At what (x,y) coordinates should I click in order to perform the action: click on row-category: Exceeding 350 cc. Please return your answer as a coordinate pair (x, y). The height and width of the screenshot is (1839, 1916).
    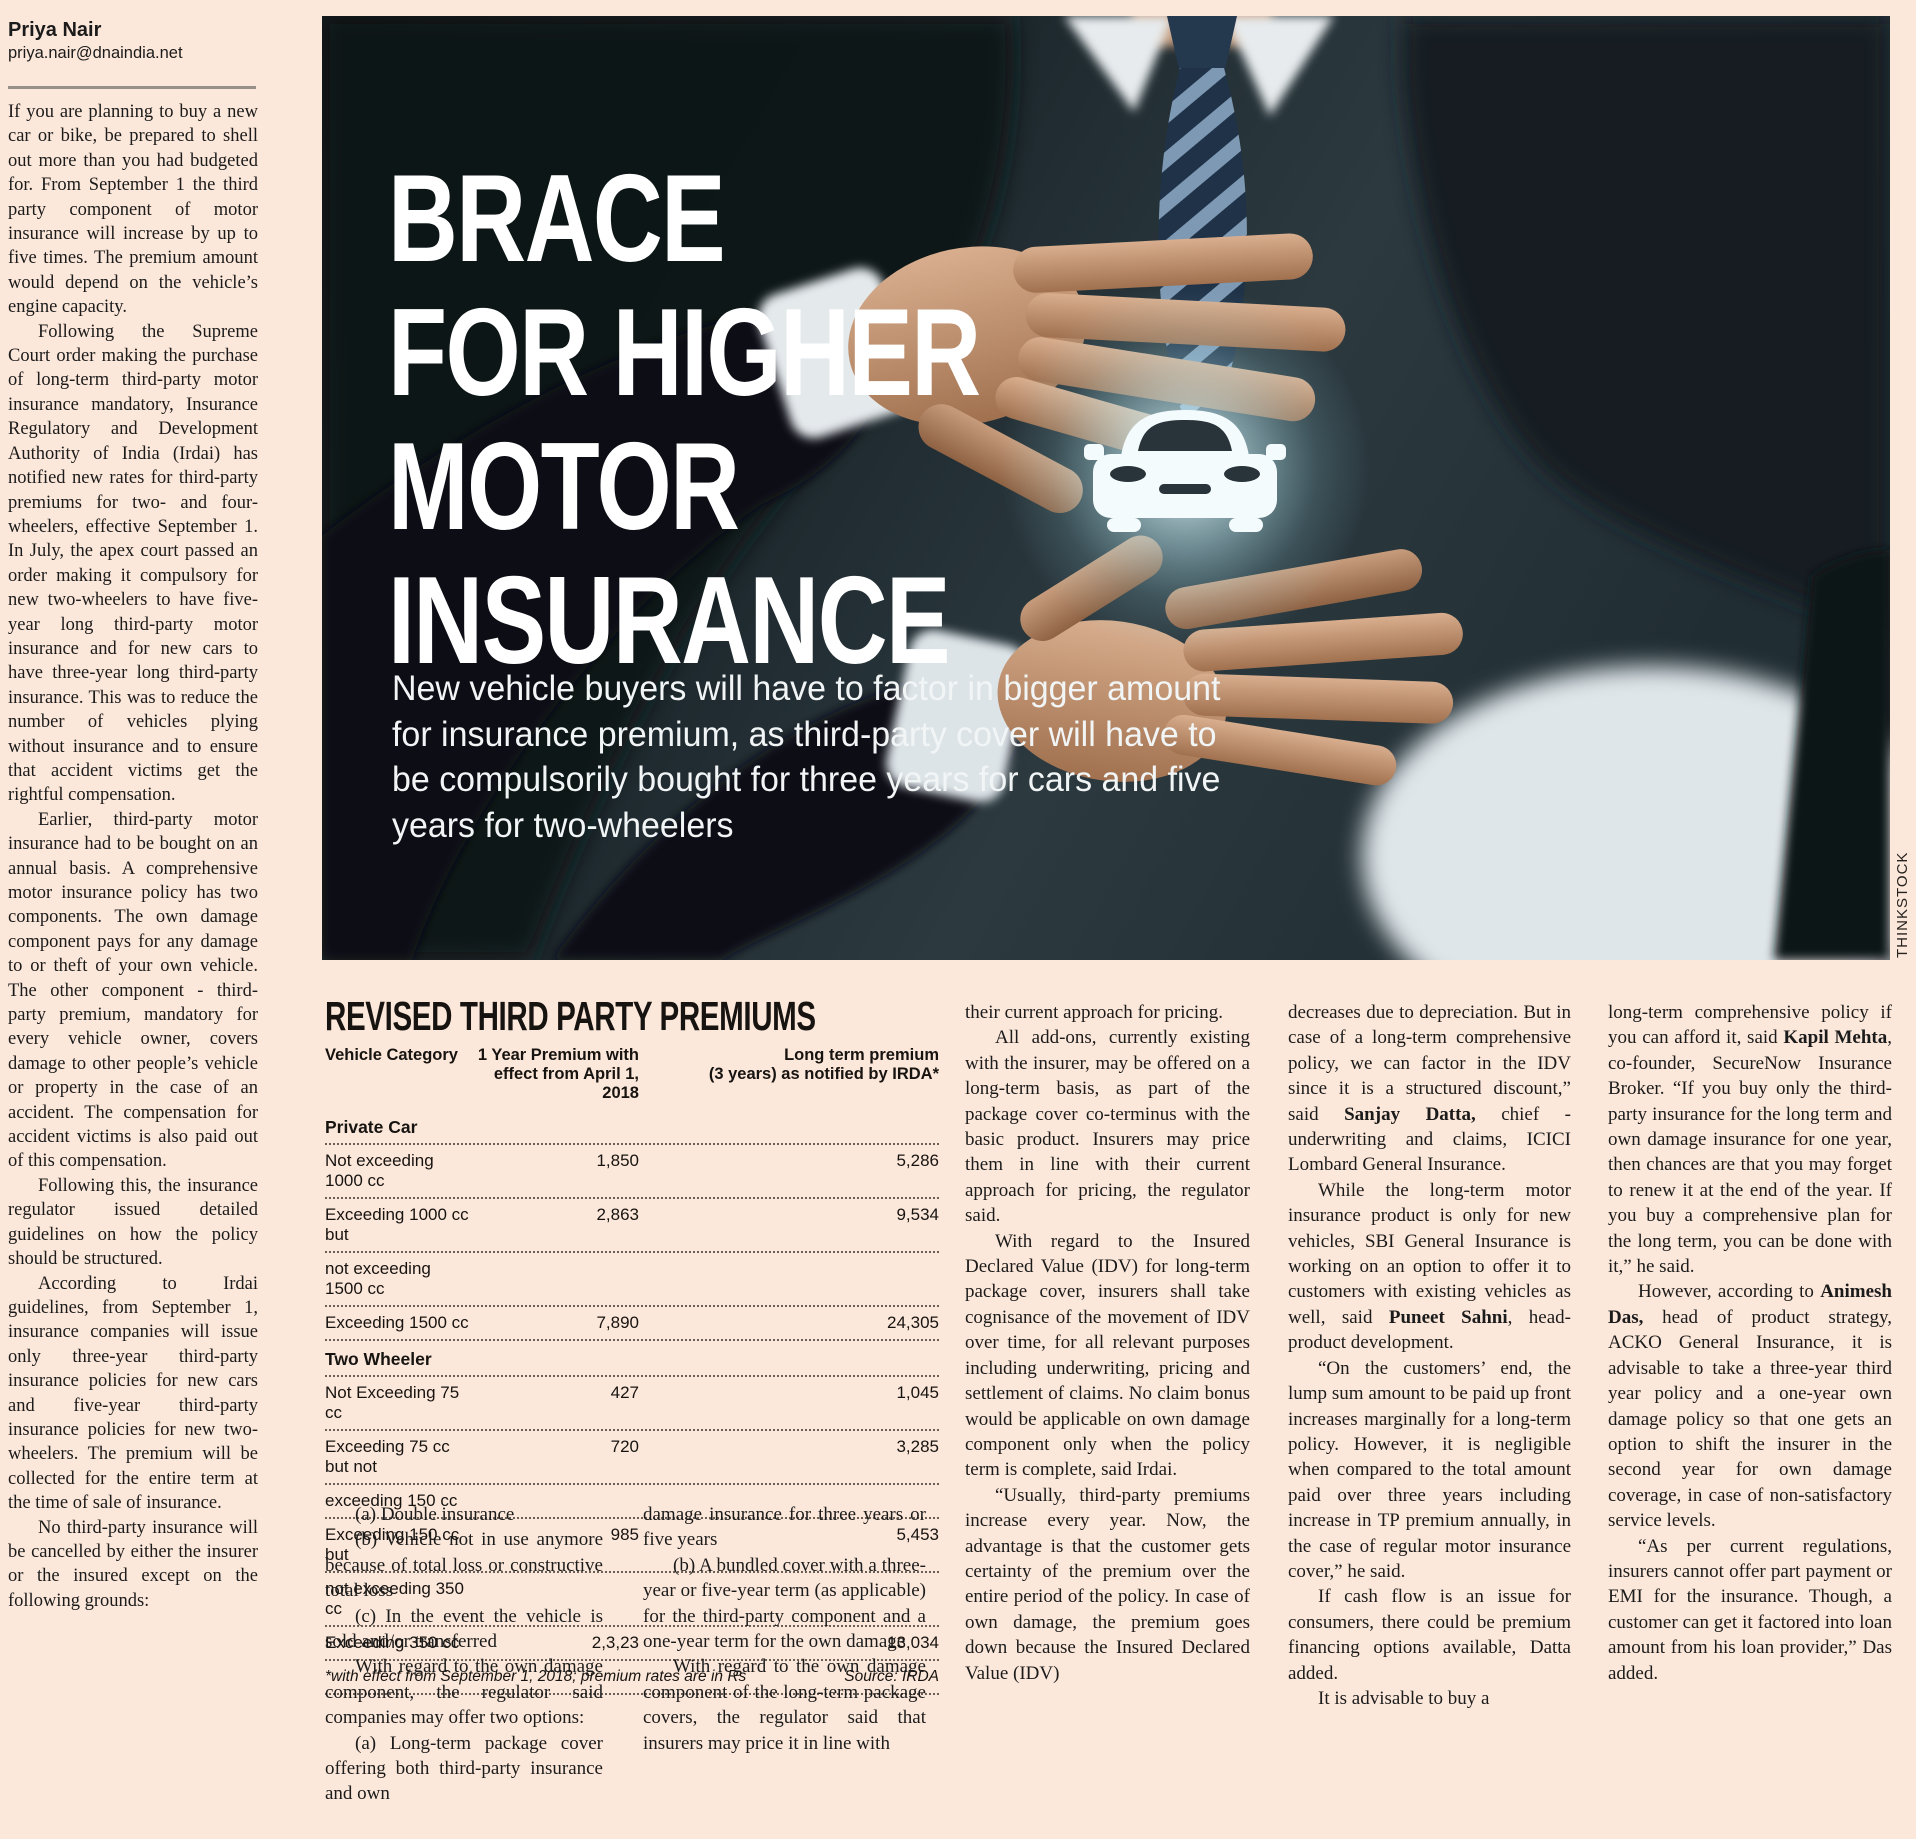
    Looking at the image, I should click on (392, 1642).